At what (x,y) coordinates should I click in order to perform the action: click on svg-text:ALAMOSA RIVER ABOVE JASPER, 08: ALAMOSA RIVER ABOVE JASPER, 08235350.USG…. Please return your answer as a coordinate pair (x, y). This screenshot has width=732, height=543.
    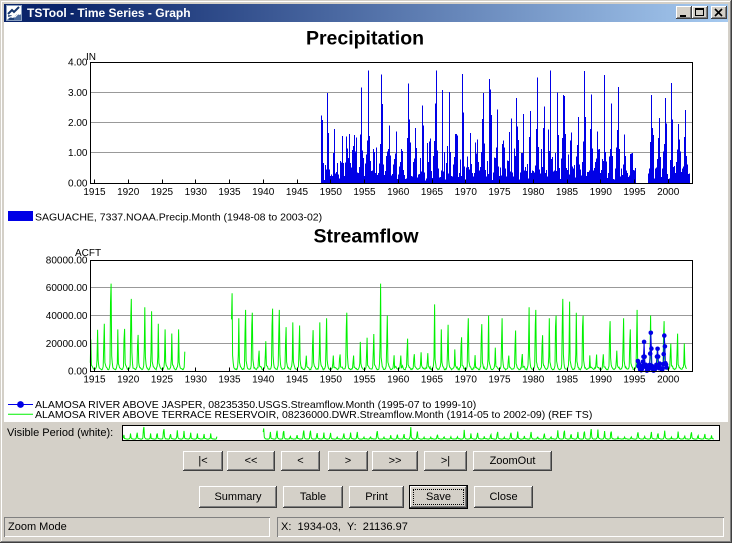
    Looking at the image, I should click on (255, 405).